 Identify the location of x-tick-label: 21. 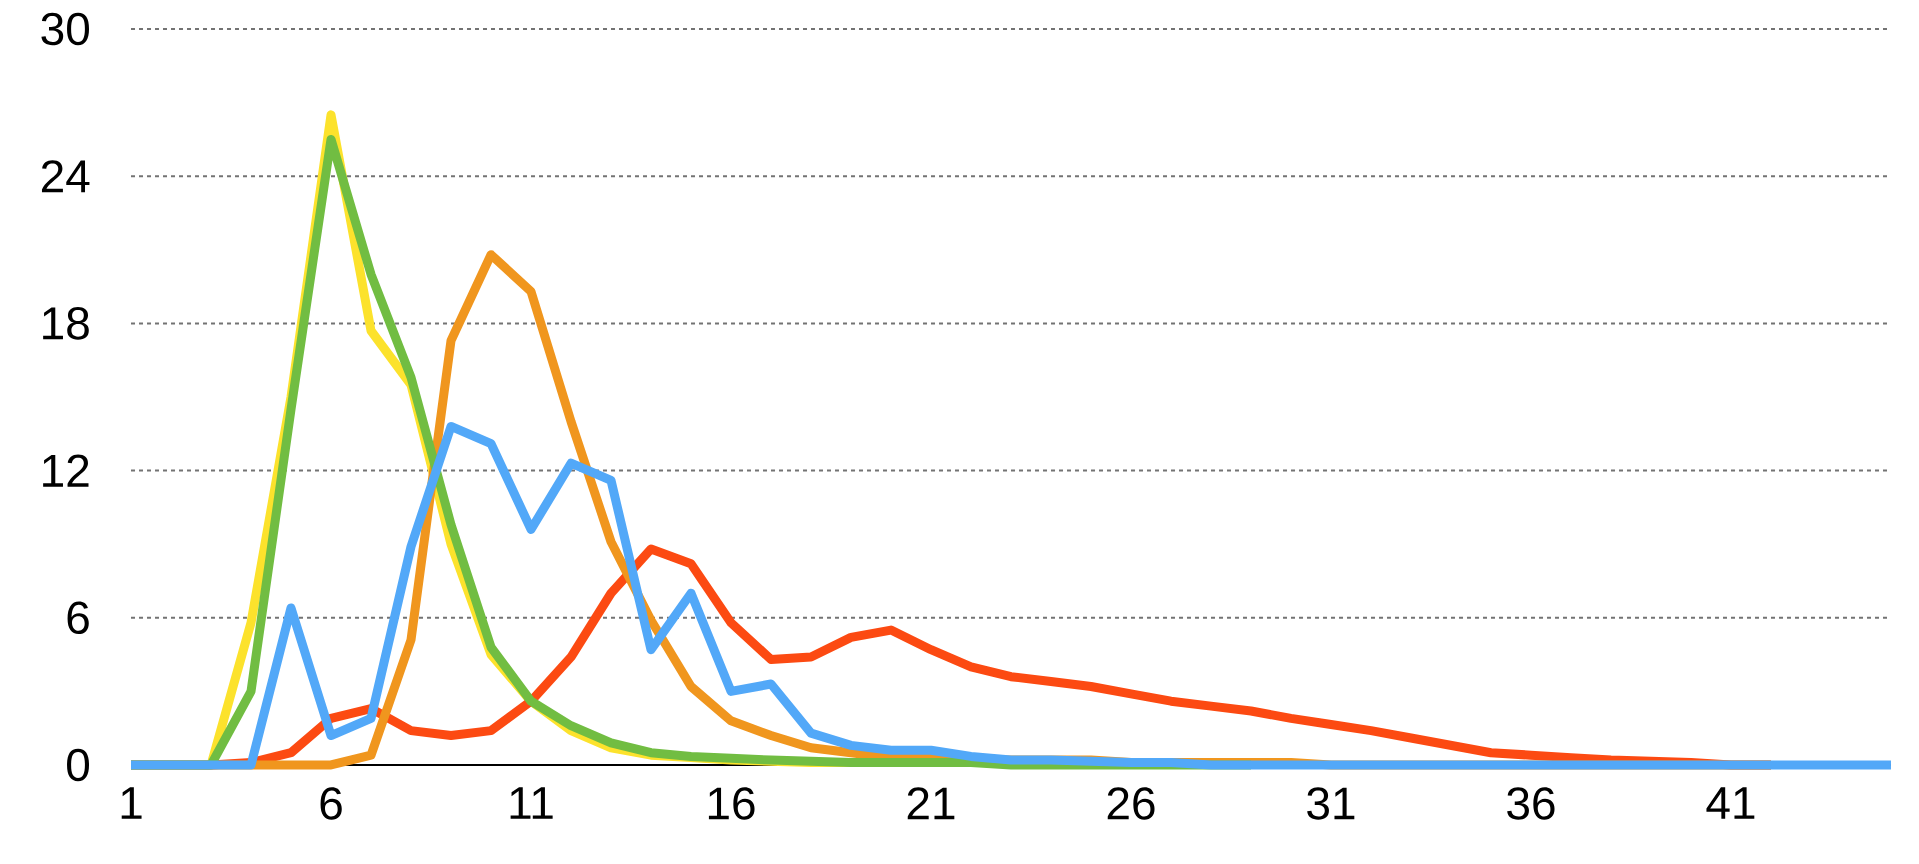
(931, 803).